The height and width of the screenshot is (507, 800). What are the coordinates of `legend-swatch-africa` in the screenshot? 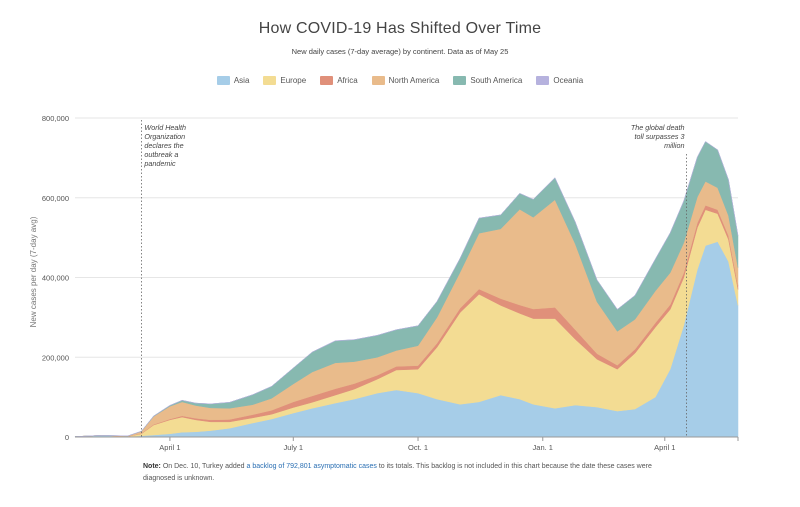 It's located at (327, 80).